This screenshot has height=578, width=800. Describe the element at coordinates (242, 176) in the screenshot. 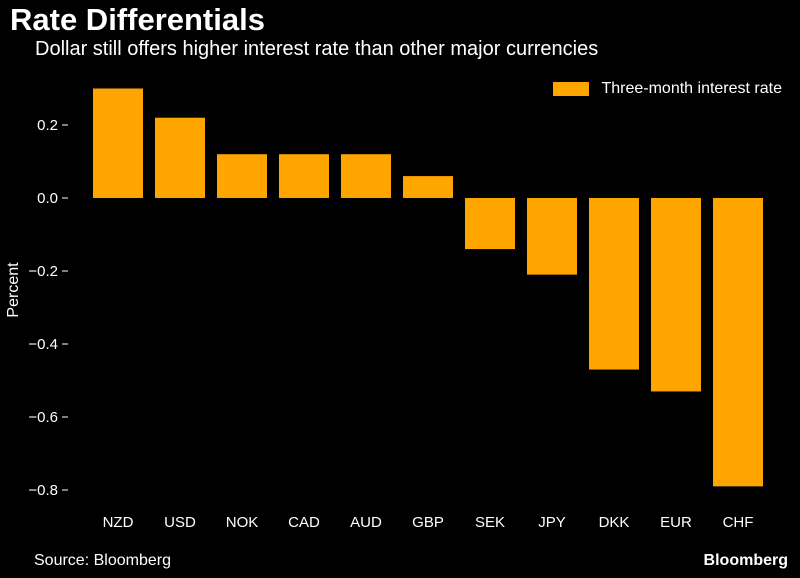

I see `bar-nok` at that location.